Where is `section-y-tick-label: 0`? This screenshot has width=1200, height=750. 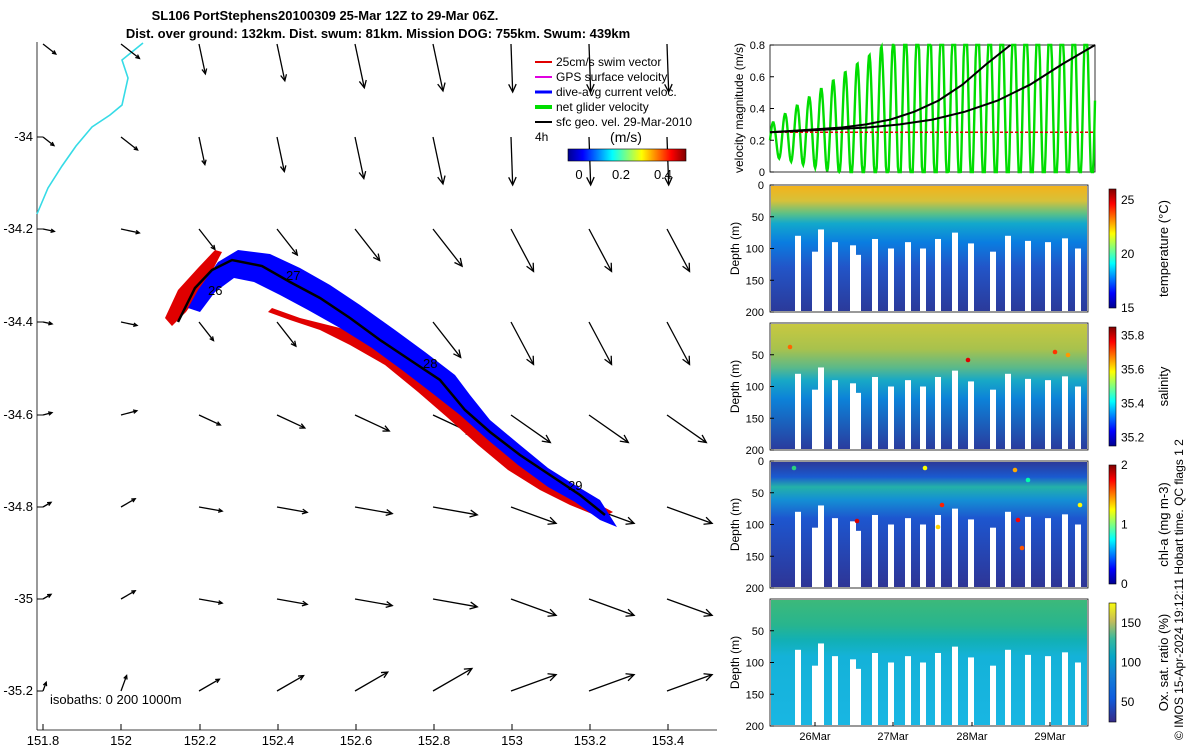 section-y-tick-label: 0 is located at coordinates (761, 462).